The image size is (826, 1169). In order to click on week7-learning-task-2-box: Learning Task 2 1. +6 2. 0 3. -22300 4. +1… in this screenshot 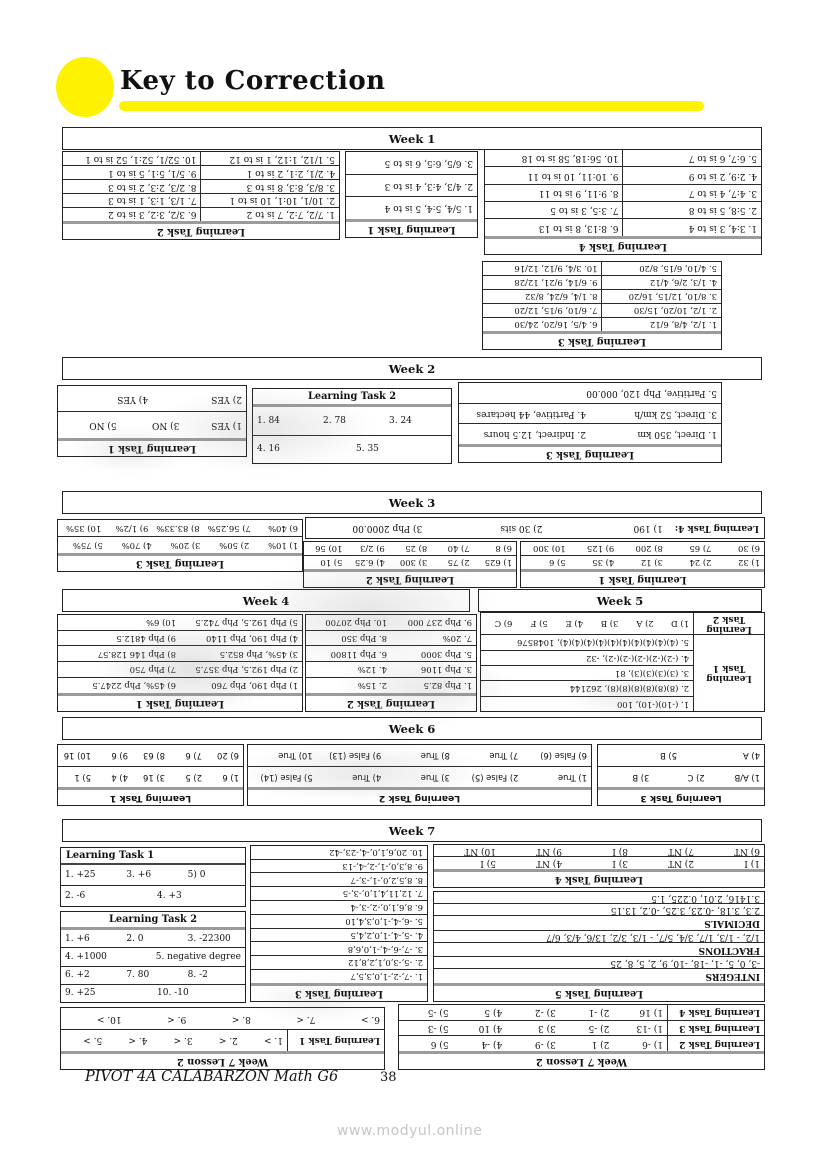, I will do `click(153, 957)`.